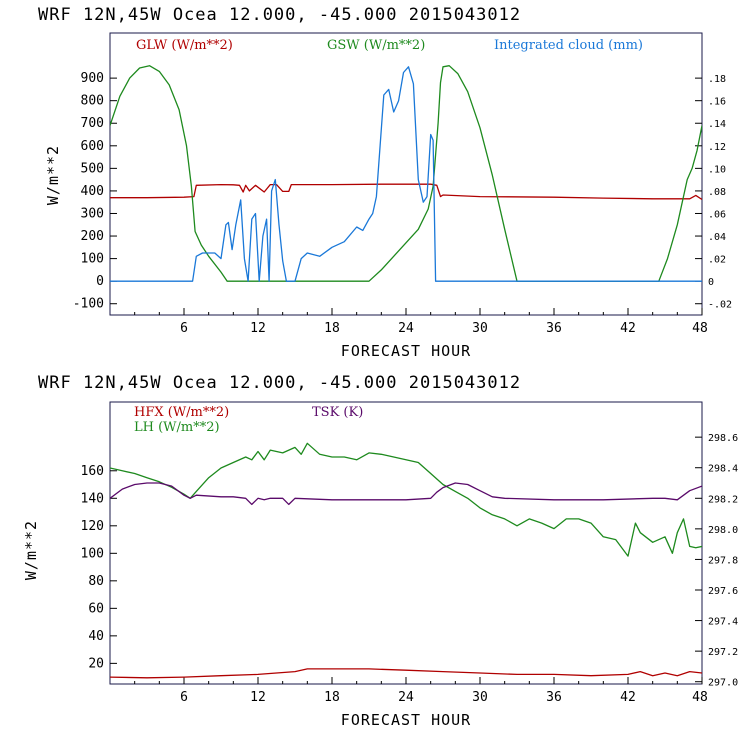 This screenshot has width=740, height=740. I want to click on top-y-tick-label: 400, so click(92, 191).